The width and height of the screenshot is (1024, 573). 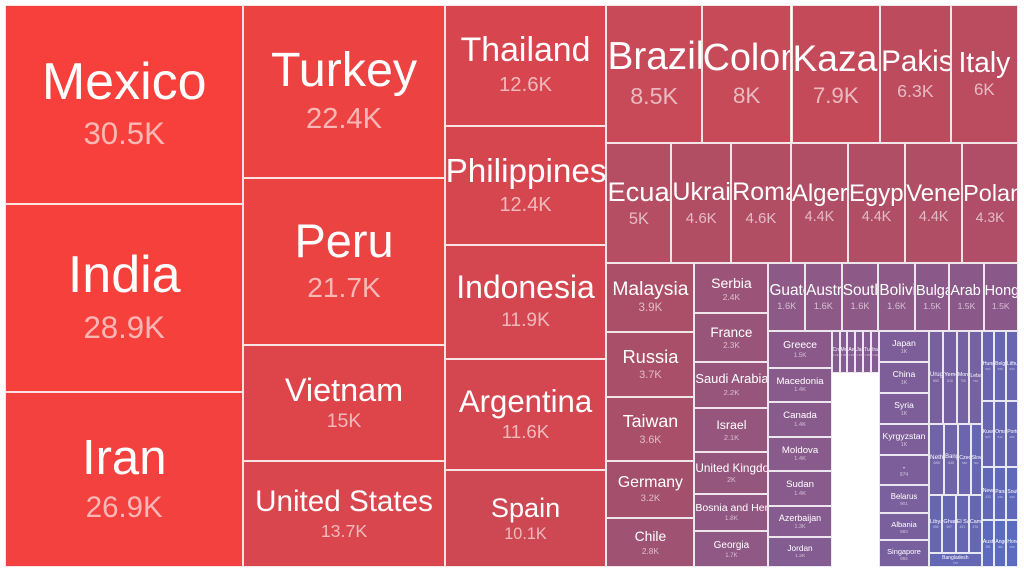 What do you see at coordinates (975, 527) in the screenshot?
I see `tile-value: 478` at bounding box center [975, 527].